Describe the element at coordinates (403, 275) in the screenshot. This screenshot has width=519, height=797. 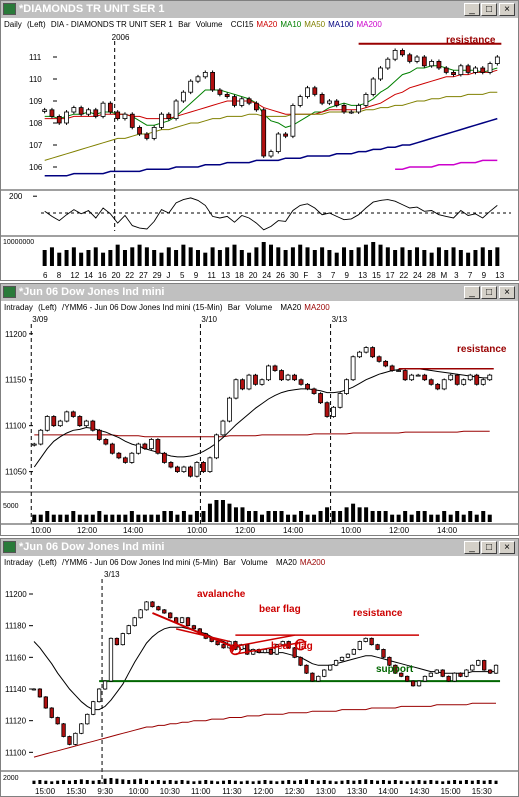
I see `x-tick-label: 22` at that location.